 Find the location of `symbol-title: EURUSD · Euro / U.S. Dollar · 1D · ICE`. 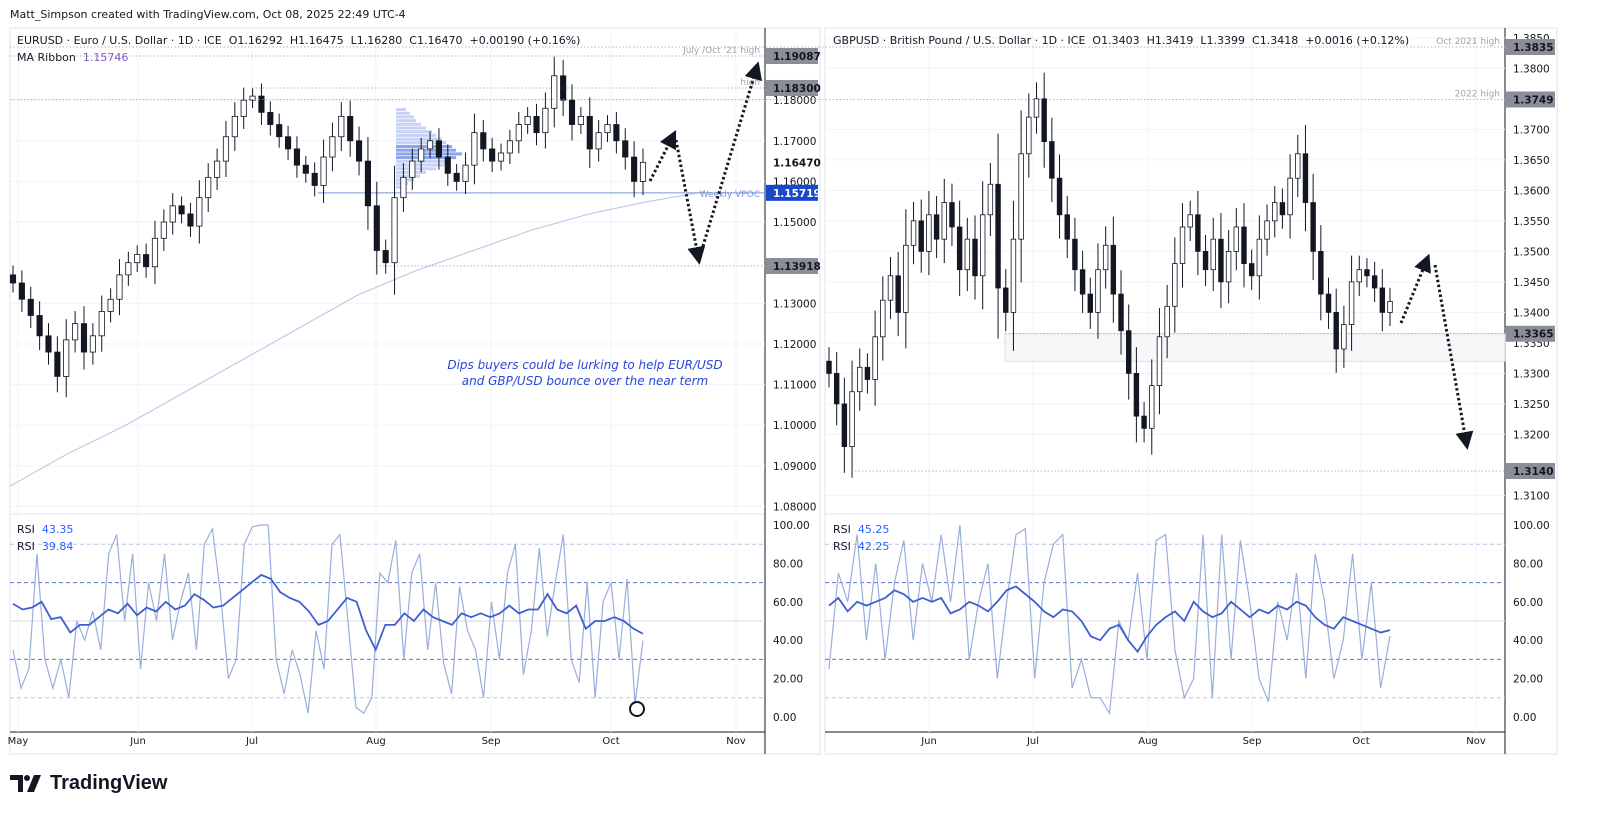

symbol-title: EURUSD · Euro / U.S. Dollar · 1D · ICE is located at coordinates (119, 40).